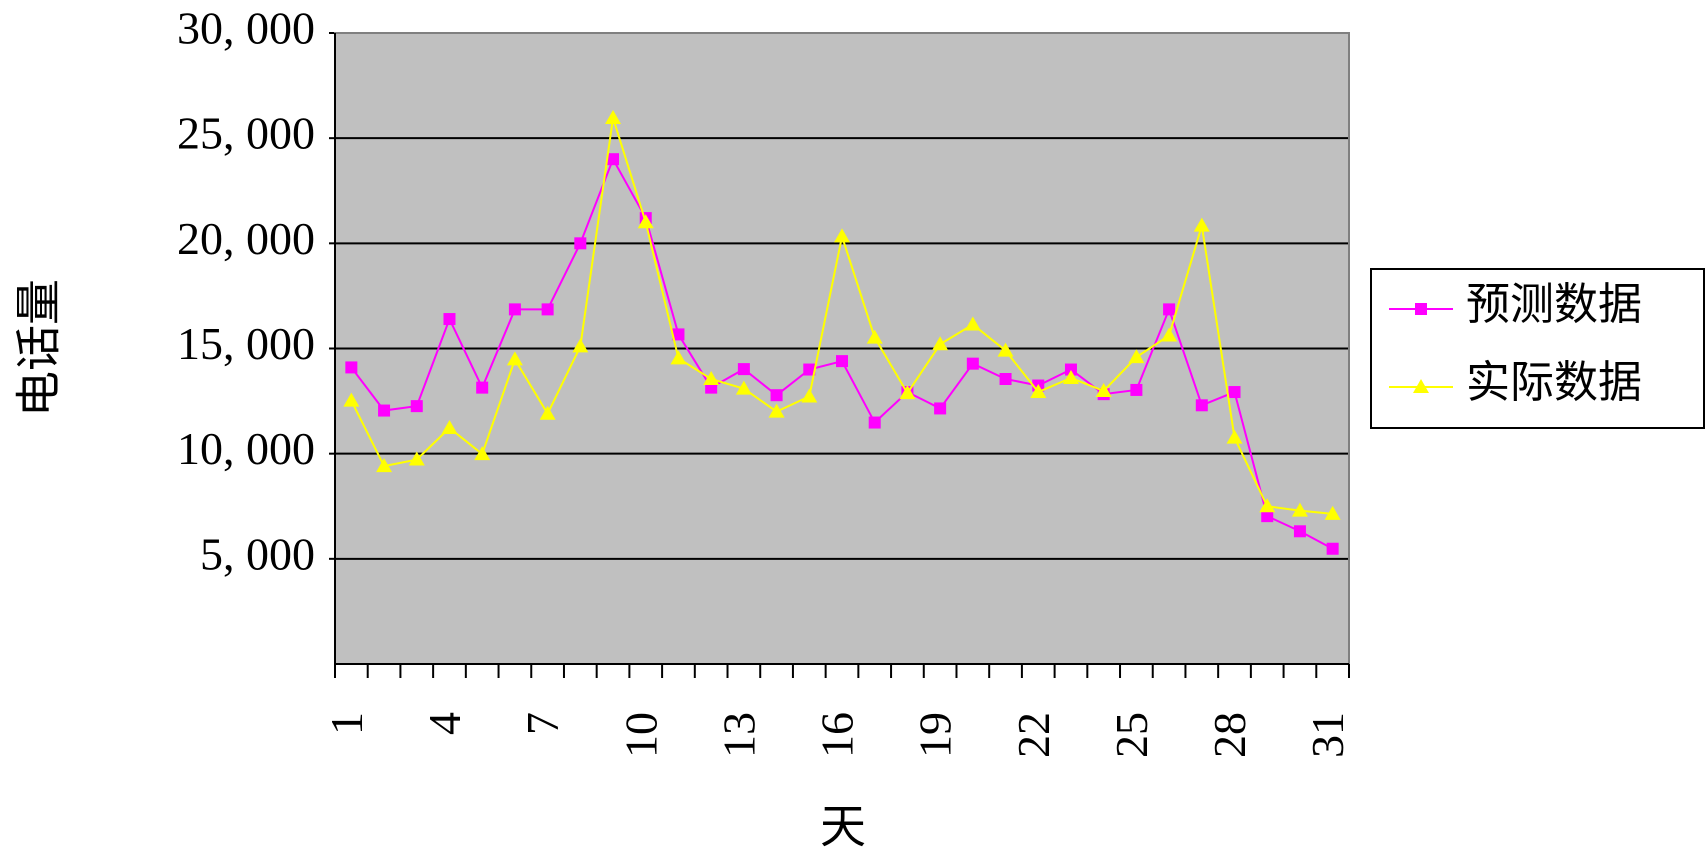  Describe the element at coordinates (542, 723) in the screenshot. I see `x-tick-label: 7` at that location.